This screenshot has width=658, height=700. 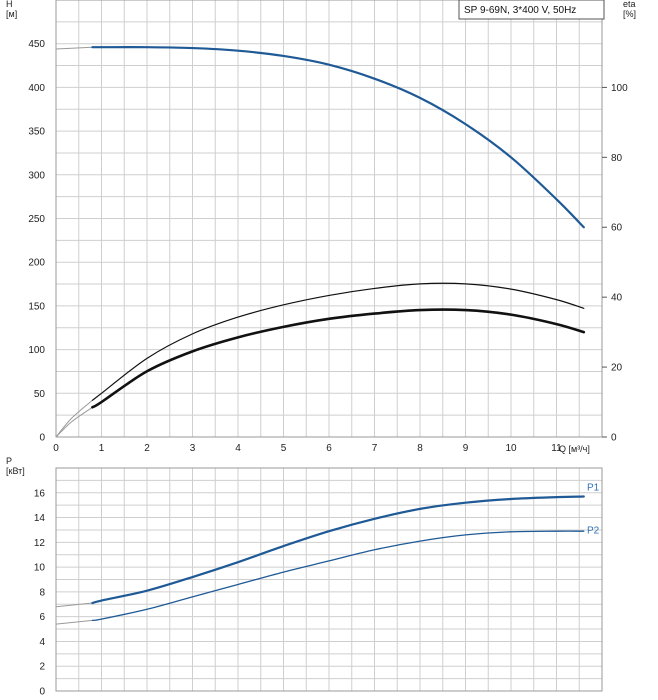 I want to click on y2-tick-label: 20, so click(x=617, y=368).